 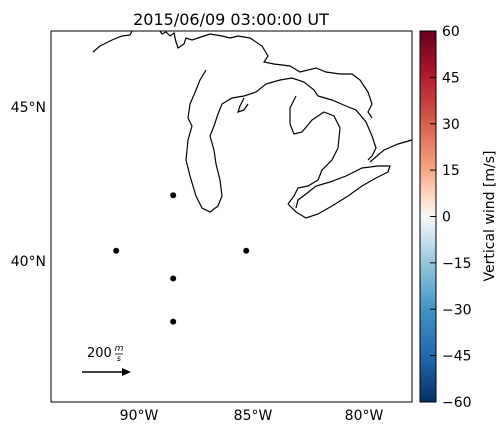 I want to click on lon-label-85w: 85°W, so click(x=253, y=416).